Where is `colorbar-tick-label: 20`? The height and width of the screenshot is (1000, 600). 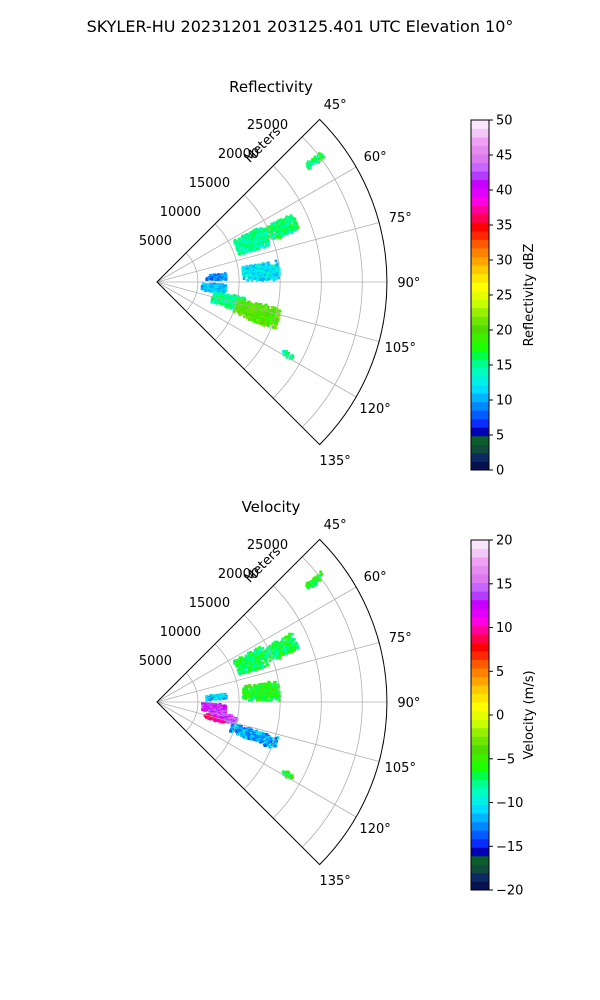 colorbar-tick-label: 20 is located at coordinates (504, 331).